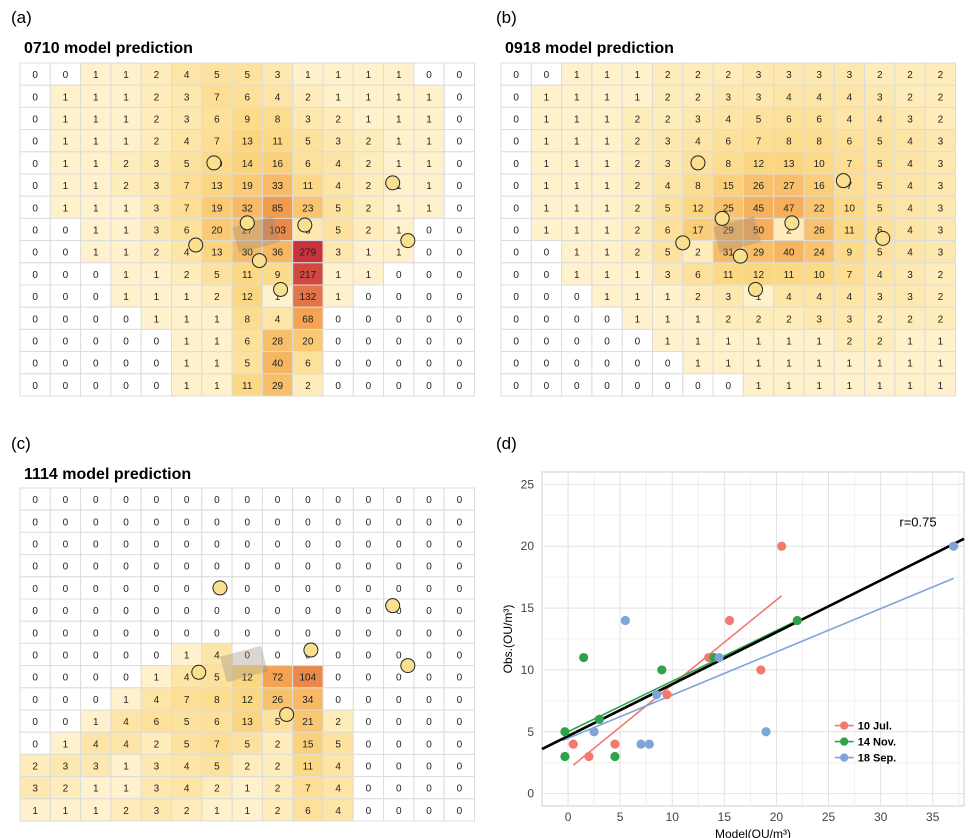  Describe the element at coordinates (819, 120) in the screenshot. I see `cell-label: 6` at that location.